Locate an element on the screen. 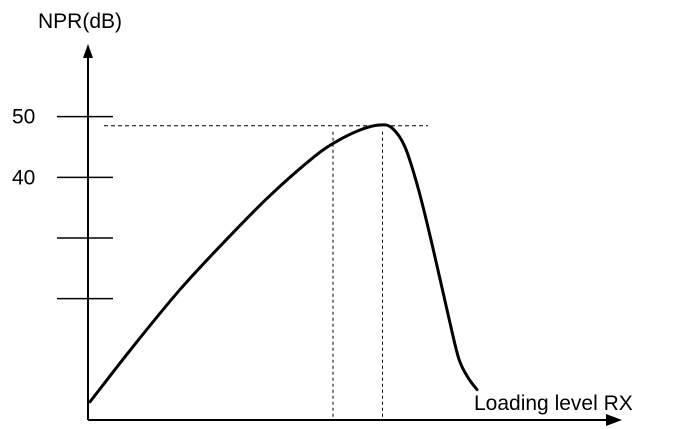 This screenshot has height=429, width=679. y-axis-arrowhead is located at coordinates (88, 51).